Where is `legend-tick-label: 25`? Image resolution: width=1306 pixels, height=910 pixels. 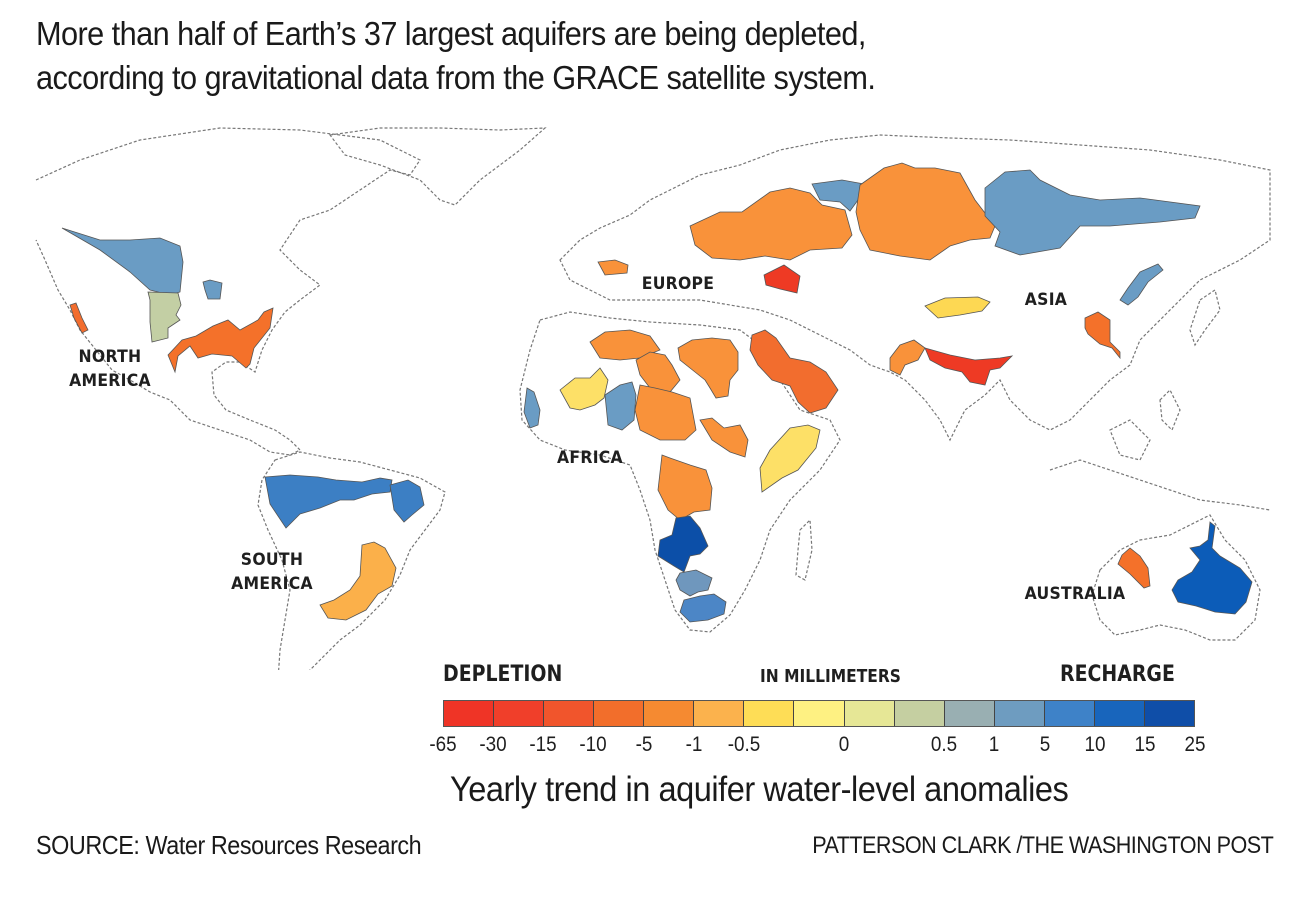
legend-tick-label: 25 is located at coordinates (1195, 744).